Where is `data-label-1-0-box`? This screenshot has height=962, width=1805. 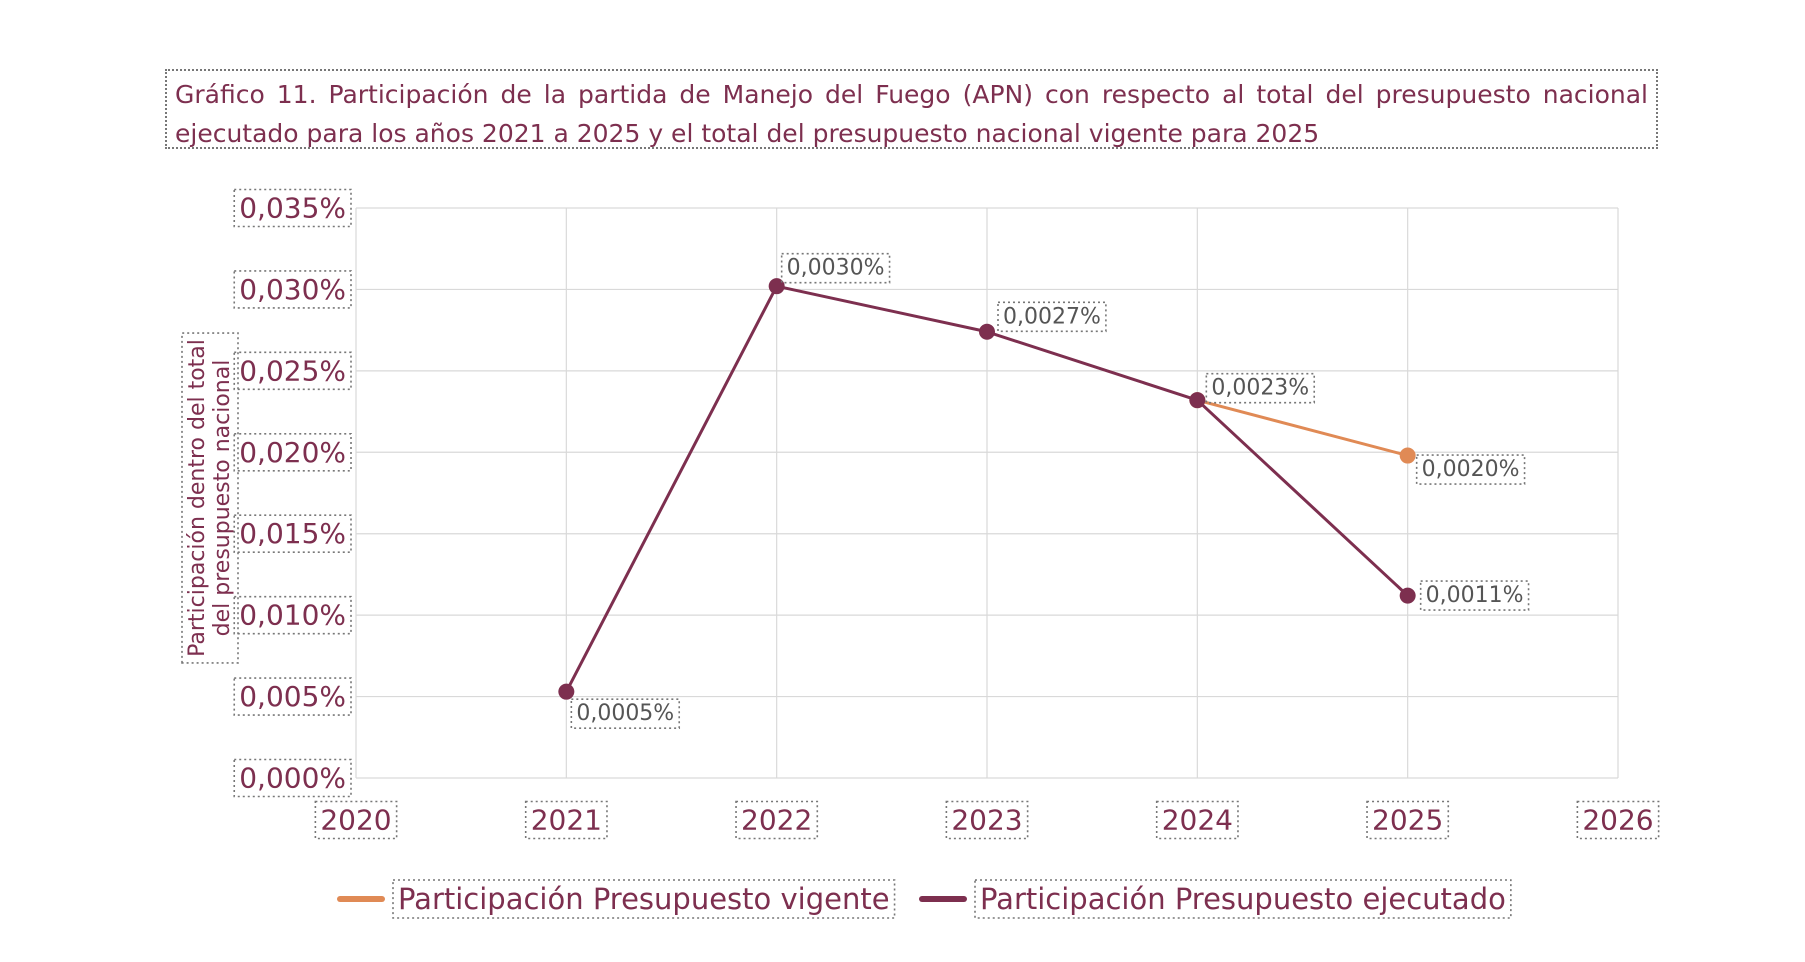
data-label-1-0-box is located at coordinates (625, 713).